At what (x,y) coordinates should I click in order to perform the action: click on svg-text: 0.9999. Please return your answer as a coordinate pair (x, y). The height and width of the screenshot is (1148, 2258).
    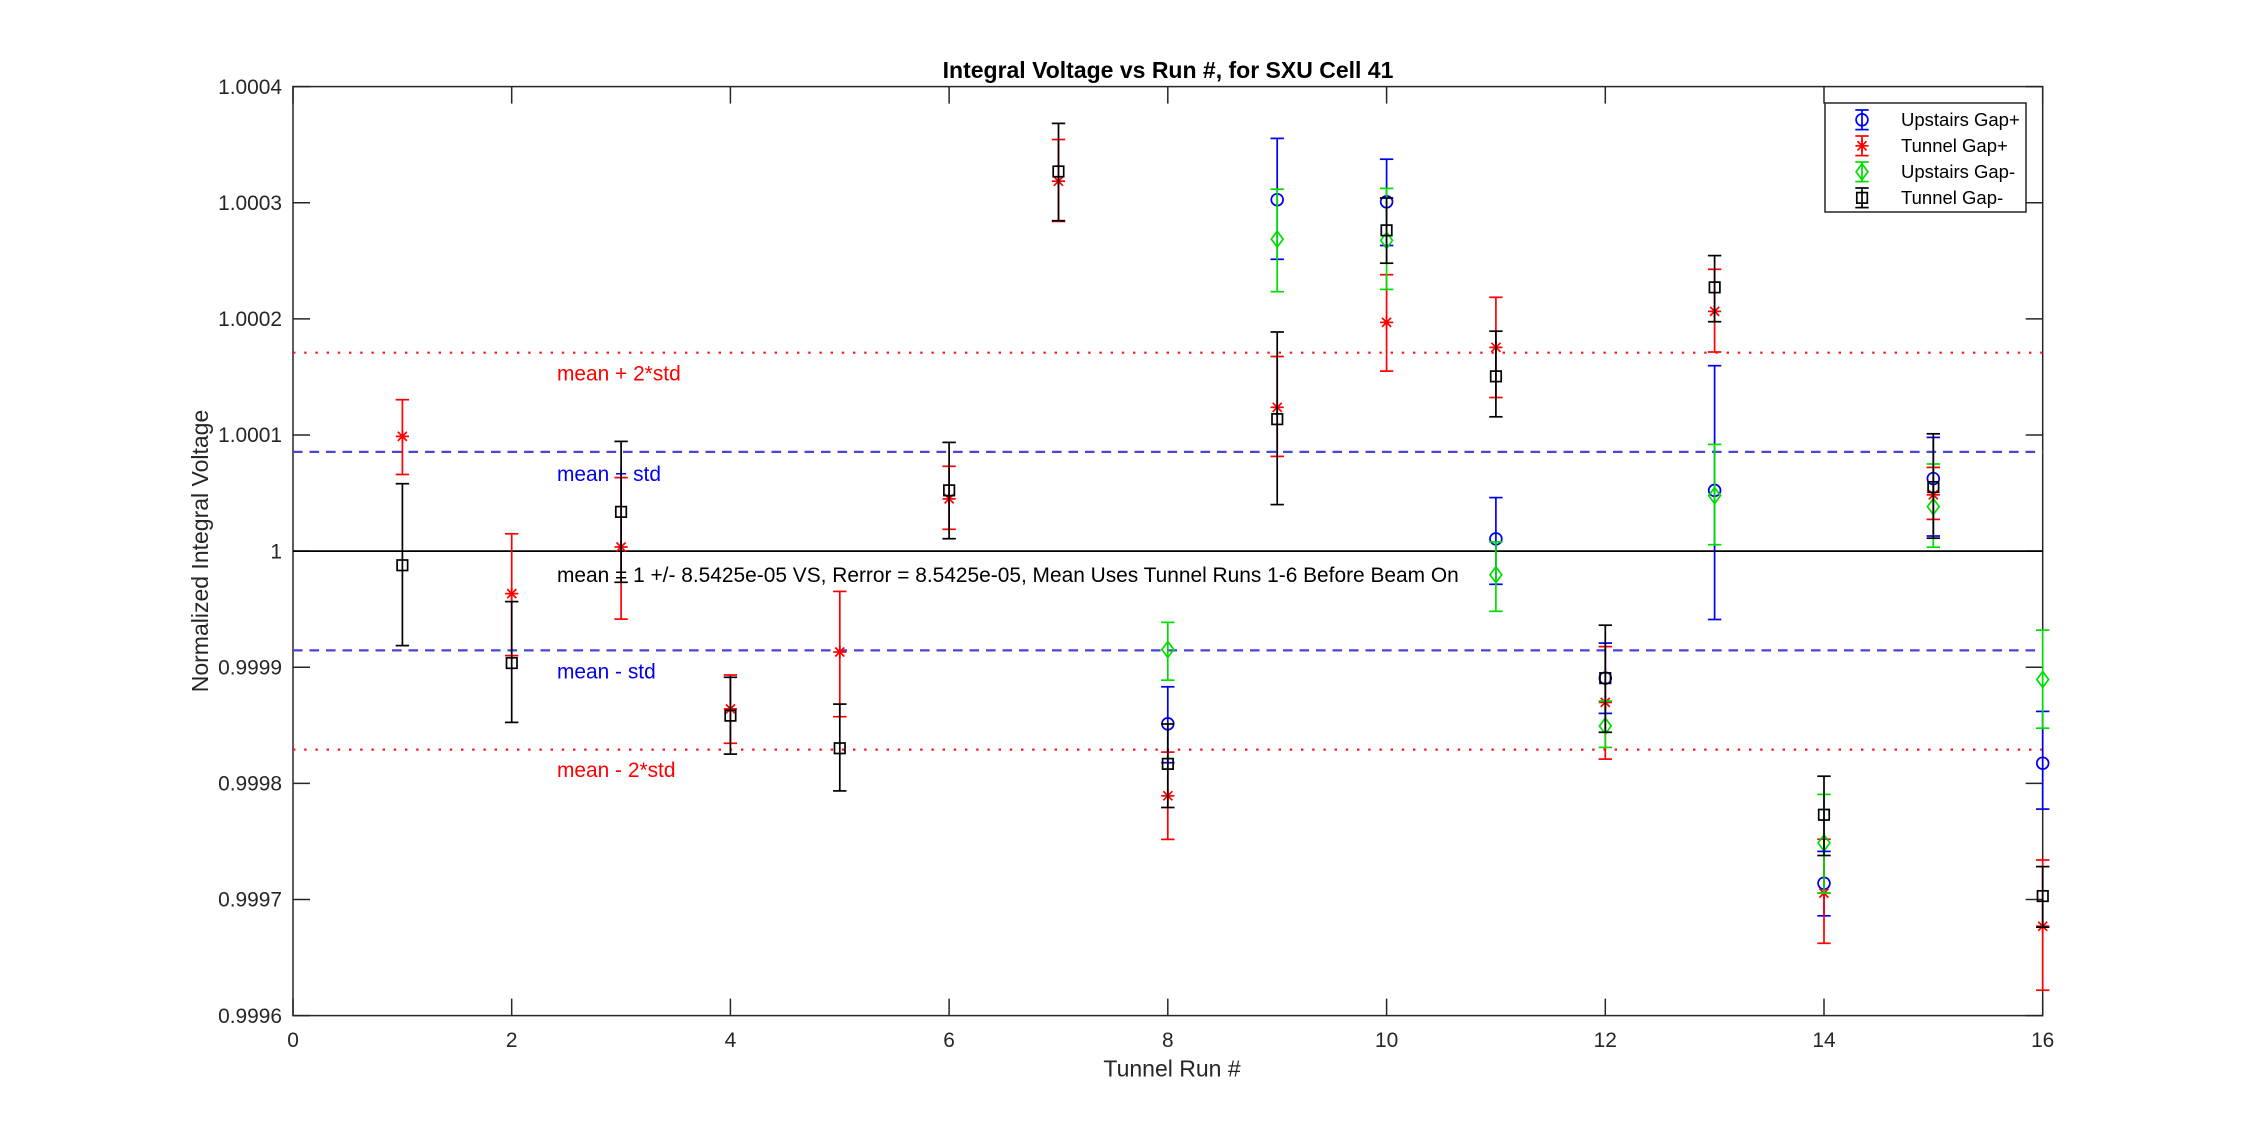
    Looking at the image, I should click on (250, 667).